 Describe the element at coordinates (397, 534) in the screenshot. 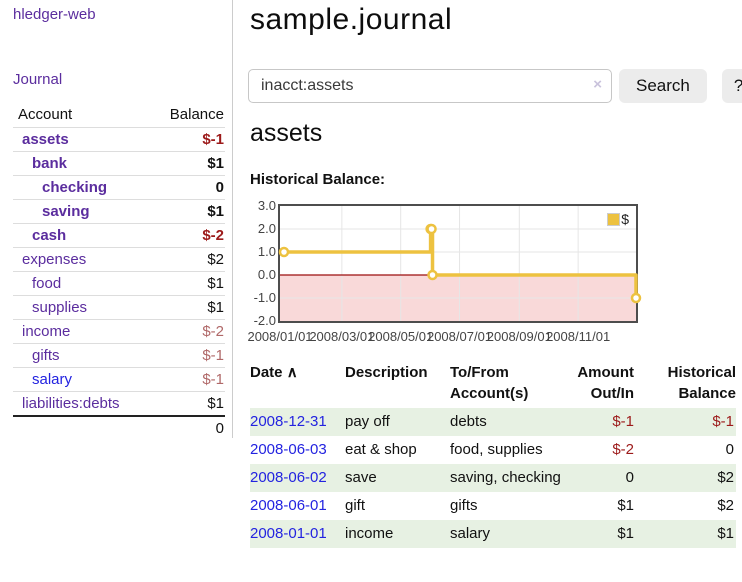

I see `register-description-cell: income` at that location.